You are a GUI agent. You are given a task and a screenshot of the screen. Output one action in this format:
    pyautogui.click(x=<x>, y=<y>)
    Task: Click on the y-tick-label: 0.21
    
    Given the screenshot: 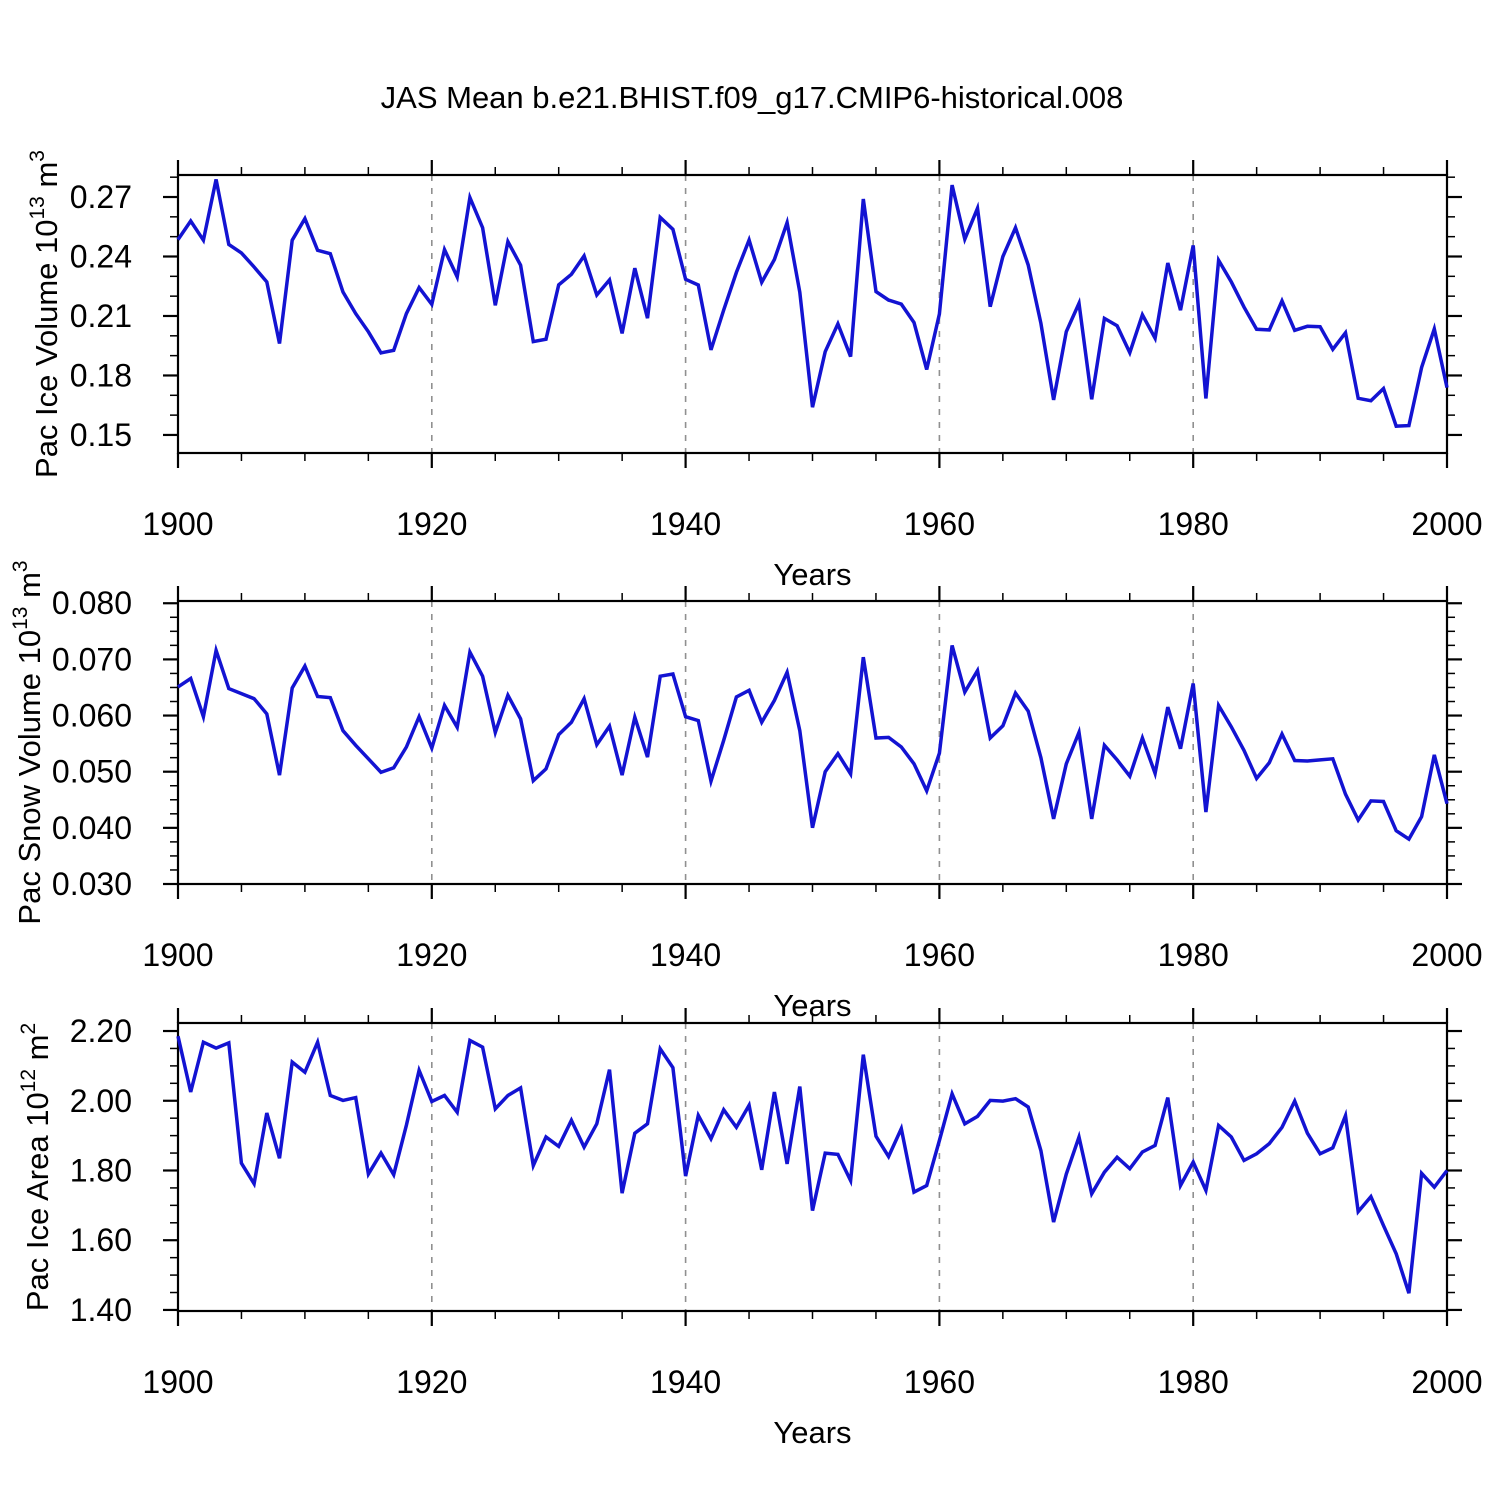 What is the action you would take?
    pyautogui.click(x=101, y=316)
    